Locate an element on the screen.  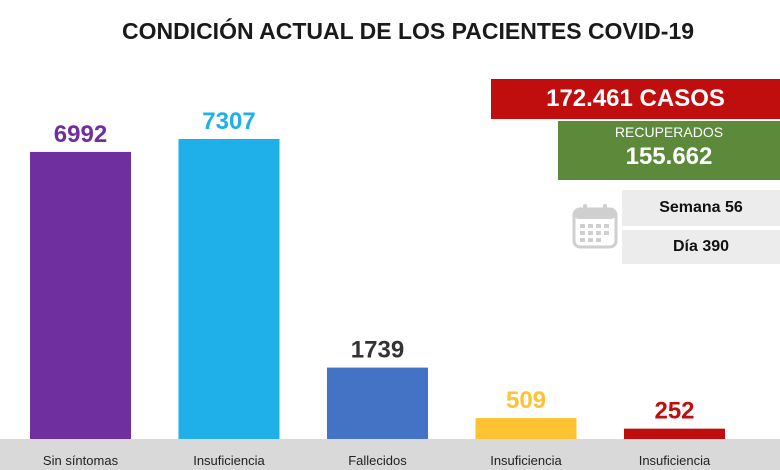
x-axis is located at coordinates (390, 454).